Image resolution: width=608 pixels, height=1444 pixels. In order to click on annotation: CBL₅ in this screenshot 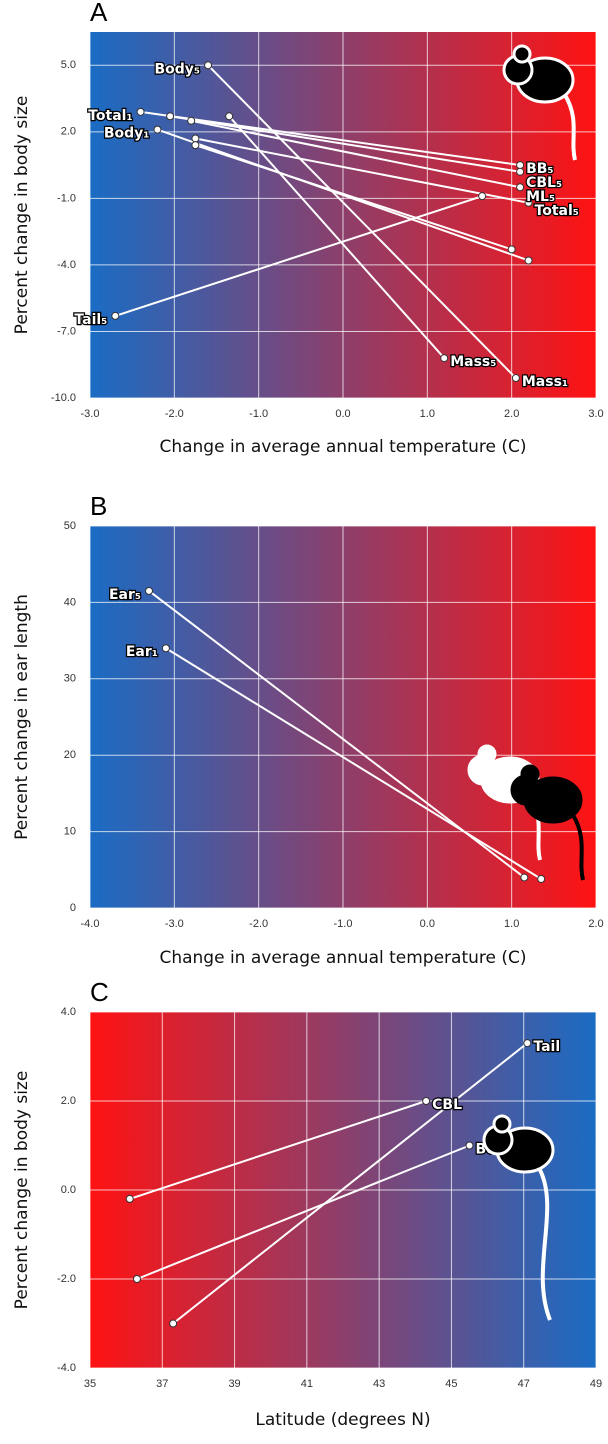, I will do `click(544, 183)`.